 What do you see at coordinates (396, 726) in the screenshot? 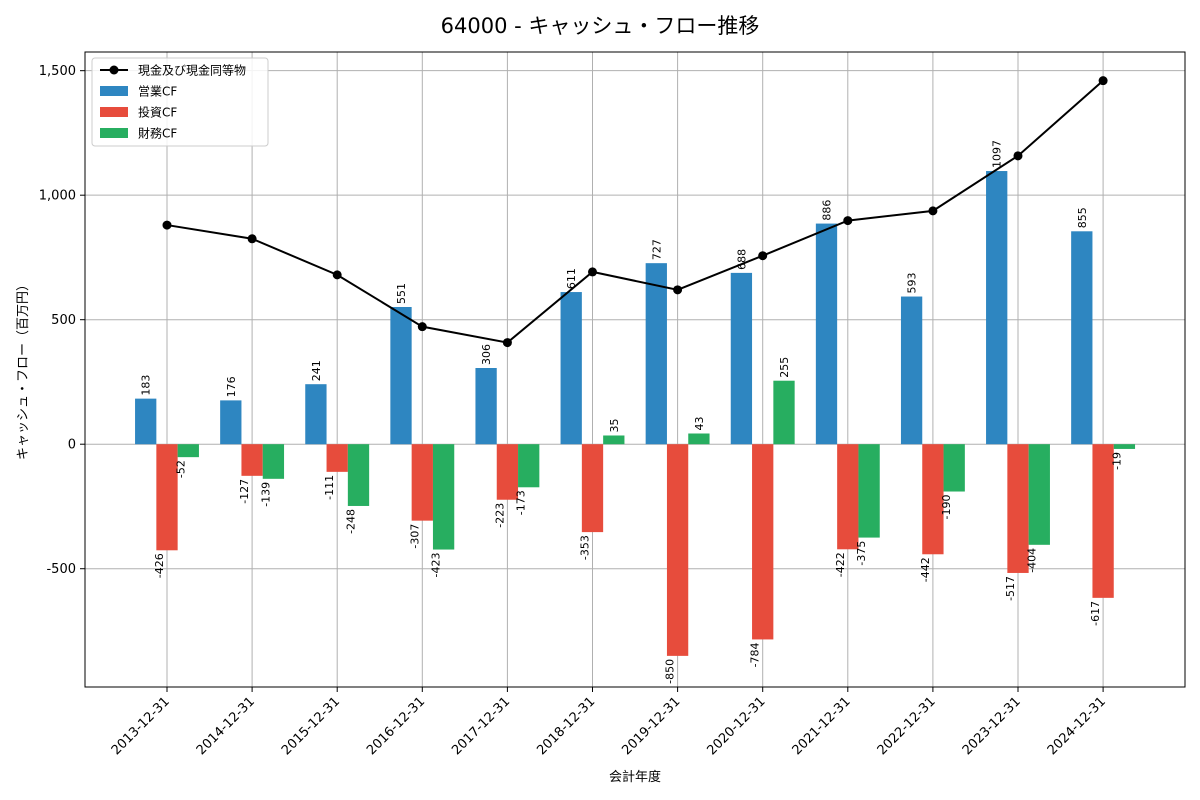
I see `x-tick-label: 2016-12-31` at bounding box center [396, 726].